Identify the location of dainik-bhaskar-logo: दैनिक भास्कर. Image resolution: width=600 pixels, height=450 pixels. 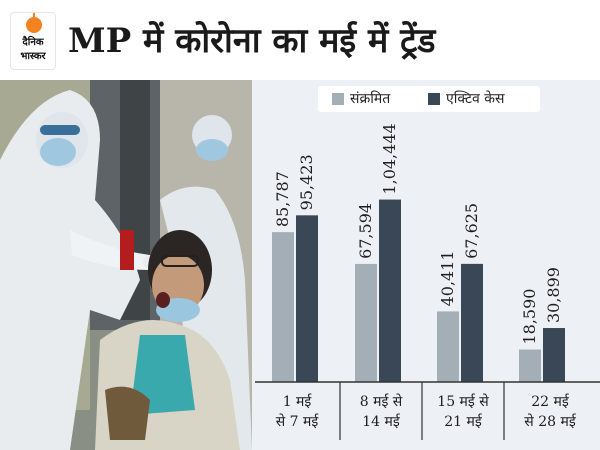
(33, 41).